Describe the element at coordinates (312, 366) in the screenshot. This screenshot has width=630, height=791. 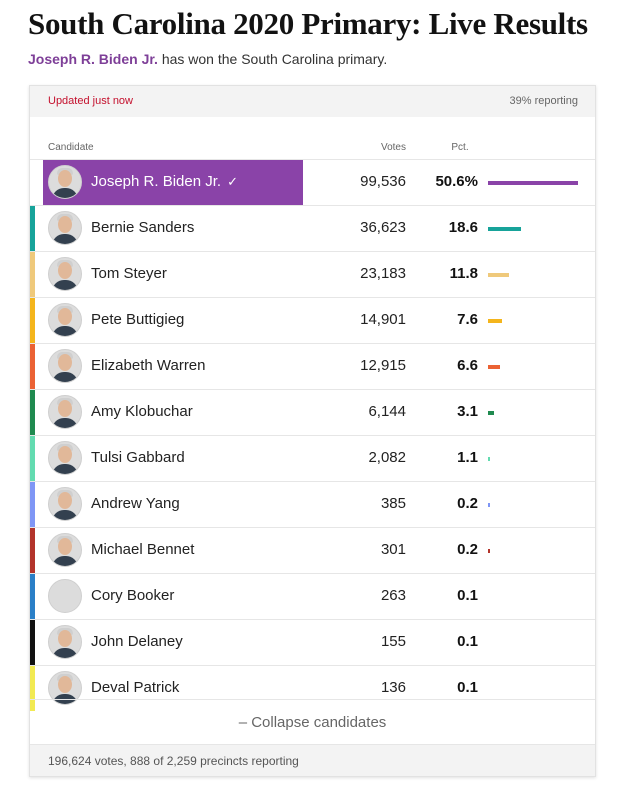
I see `candidate-row: Elizabeth Warren 12,915 6.6` at that location.